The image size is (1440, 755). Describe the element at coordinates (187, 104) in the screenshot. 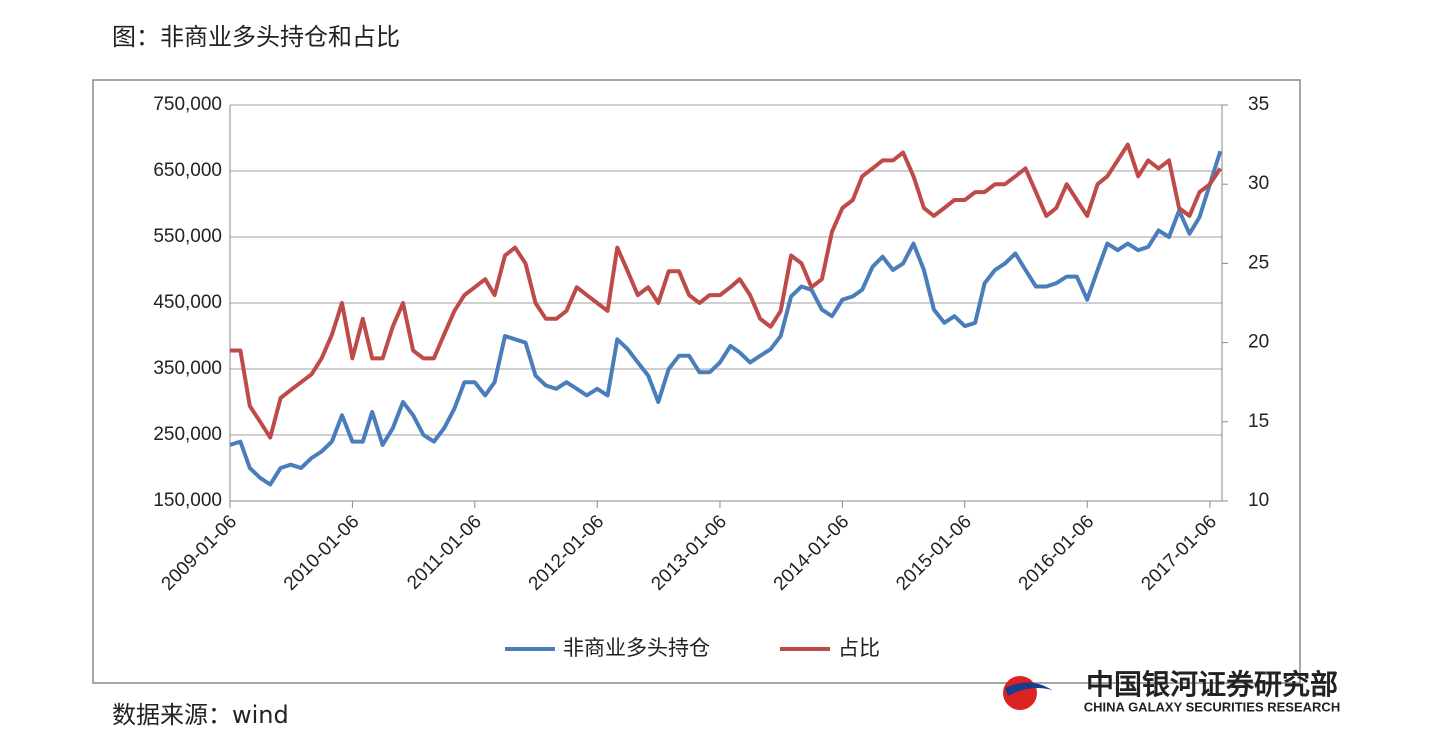

I see `y-tick-label: 750,000` at that location.